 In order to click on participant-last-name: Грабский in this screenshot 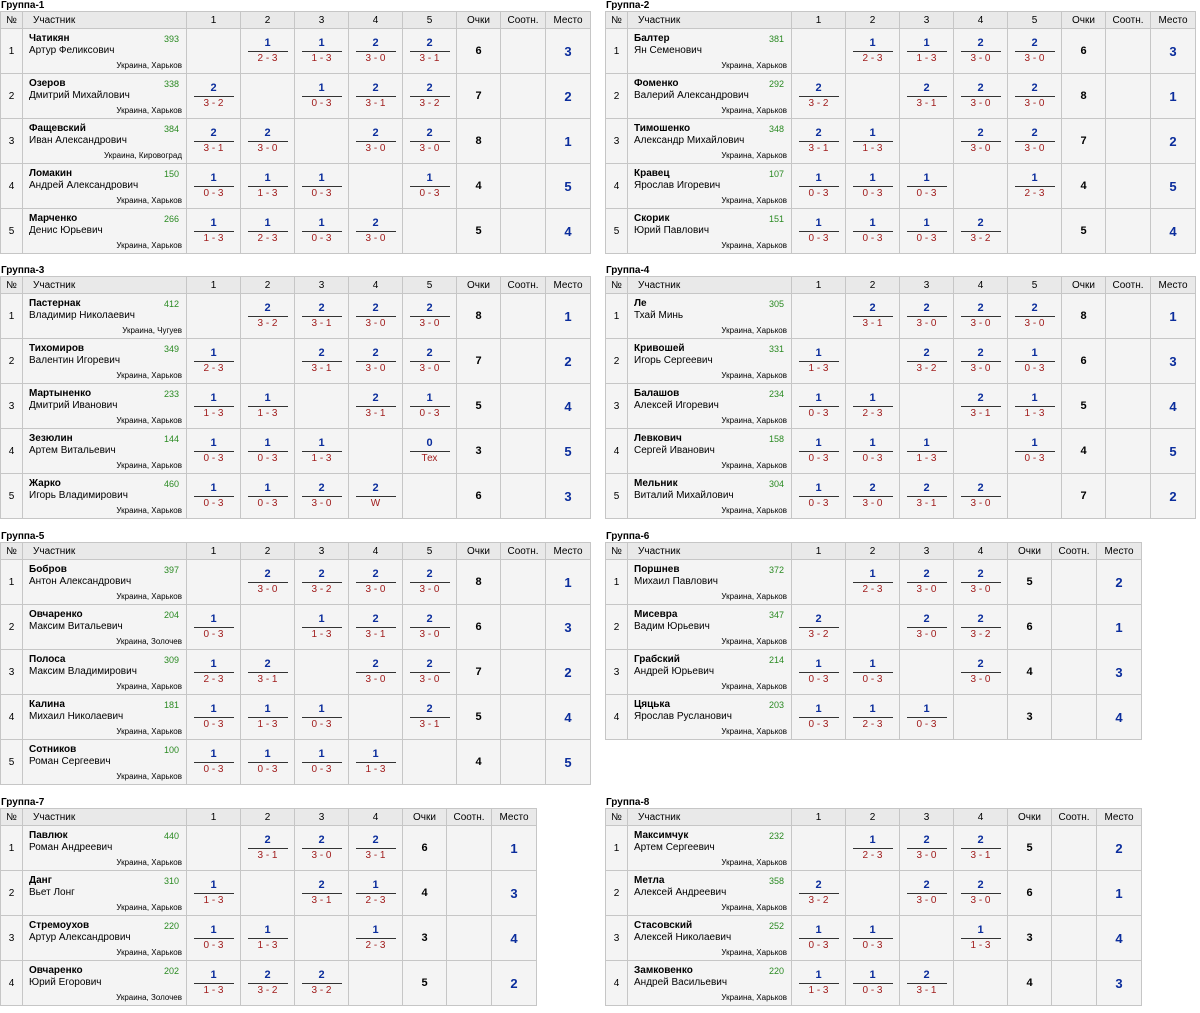, I will do `click(657, 659)`.